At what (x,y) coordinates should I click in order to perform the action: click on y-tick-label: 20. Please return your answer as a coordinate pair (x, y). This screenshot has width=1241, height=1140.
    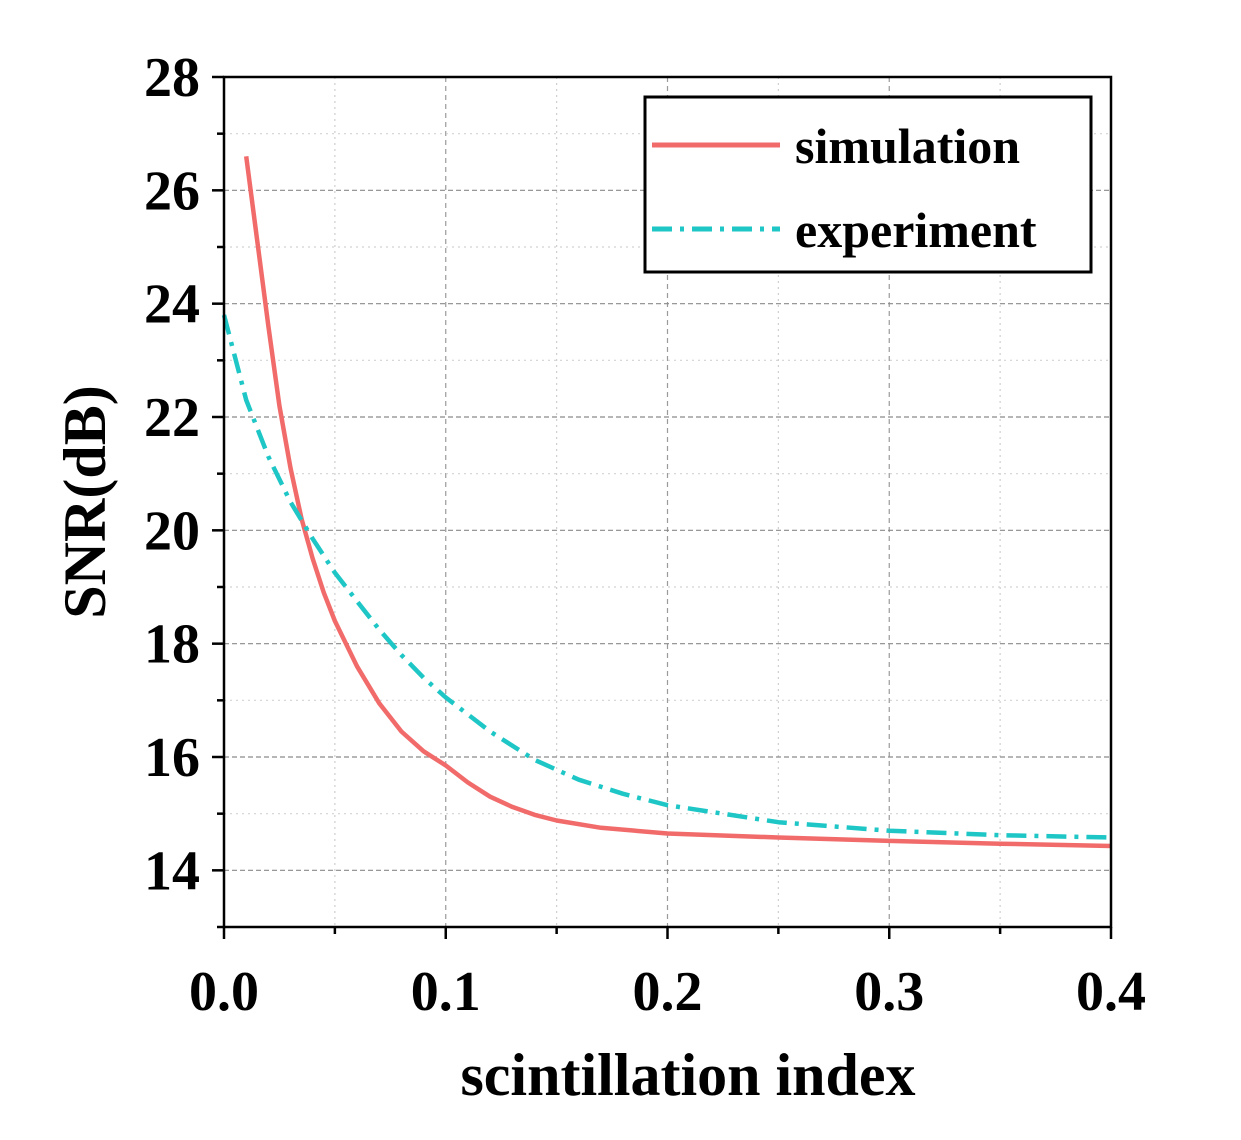
    Looking at the image, I should click on (172, 531).